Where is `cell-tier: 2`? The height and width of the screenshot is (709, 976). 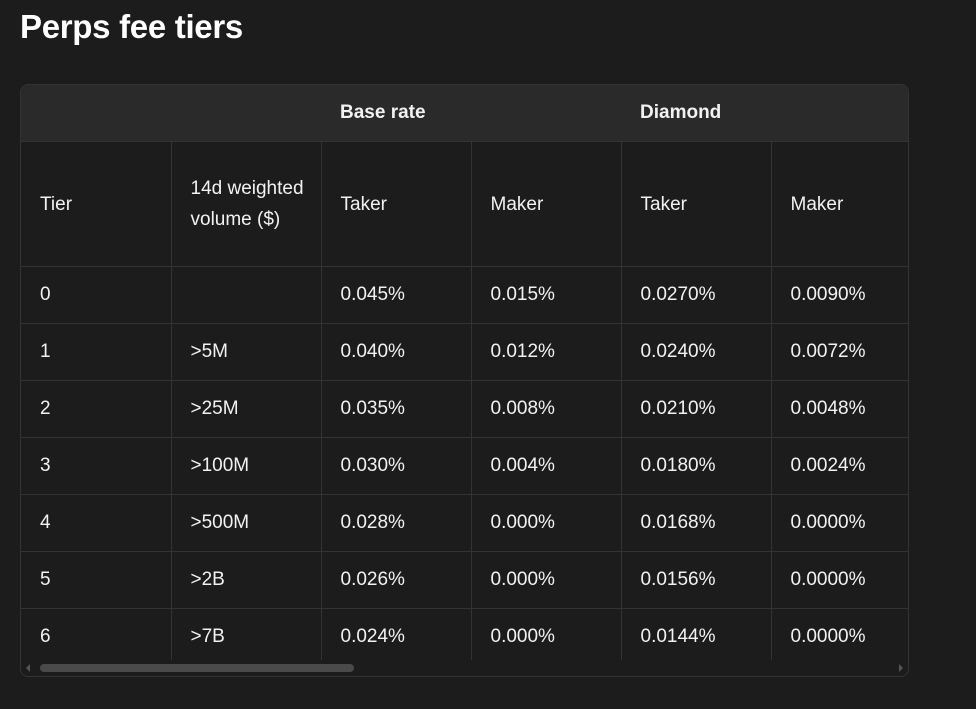
cell-tier: 2 is located at coordinates (96, 409).